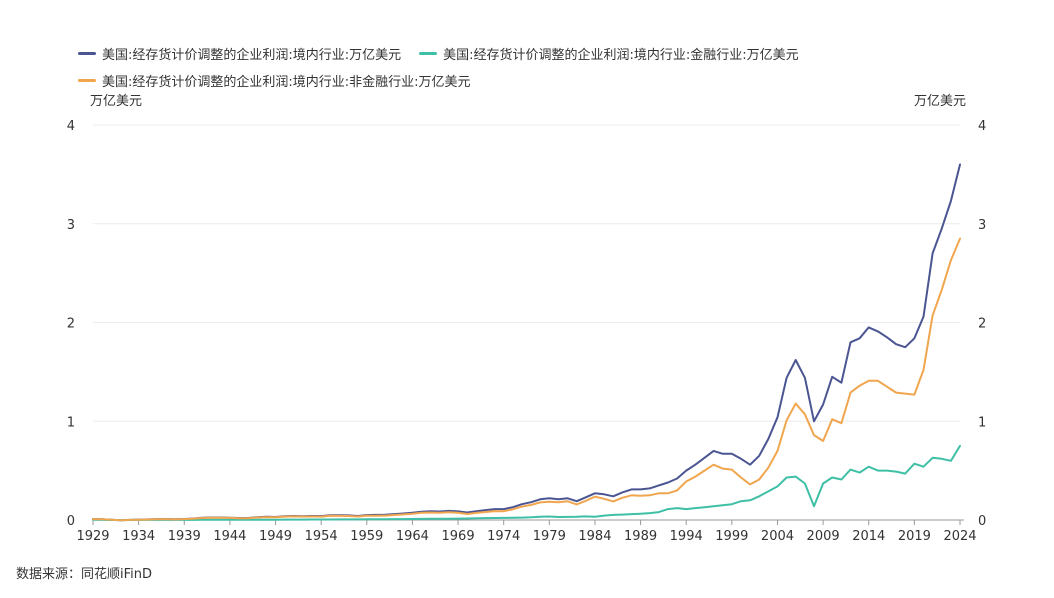  What do you see at coordinates (868, 536) in the screenshot?
I see `x-tick-label: 2014` at bounding box center [868, 536].